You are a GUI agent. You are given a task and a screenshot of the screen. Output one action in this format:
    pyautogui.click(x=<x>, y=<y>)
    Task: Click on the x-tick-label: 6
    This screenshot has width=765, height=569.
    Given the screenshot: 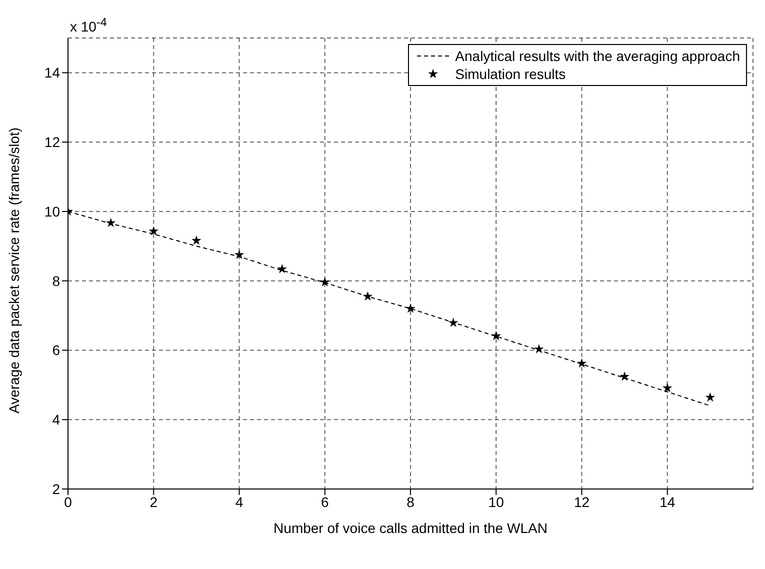 What is the action you would take?
    pyautogui.click(x=324, y=502)
    